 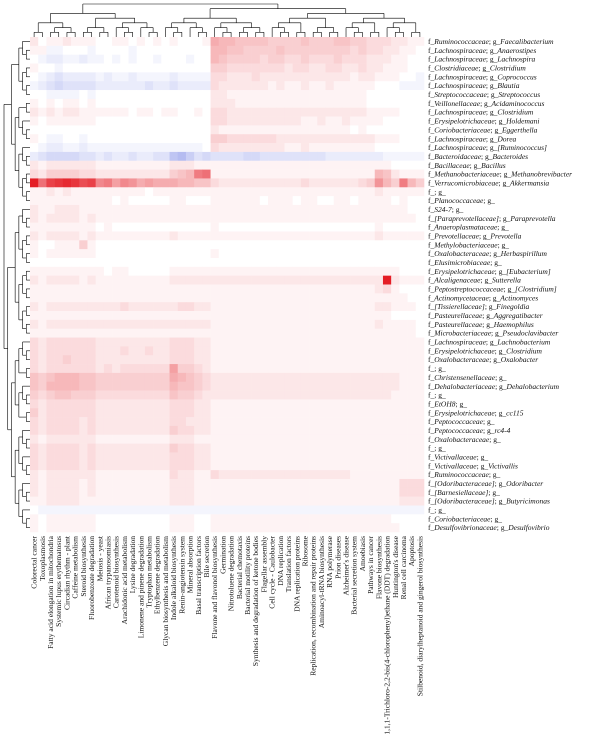 I want to click on row-label: f_Anaeroplasmataceae; g_, so click(x=468, y=227).